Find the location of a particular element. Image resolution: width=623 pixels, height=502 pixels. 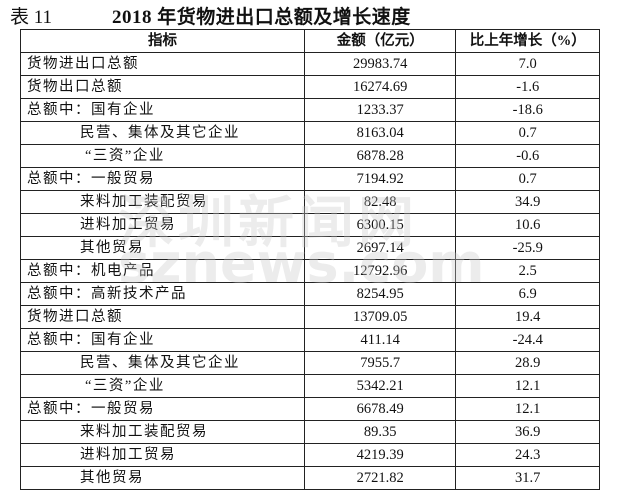

indicator-cell: 货物出口总额 is located at coordinates (162, 87).